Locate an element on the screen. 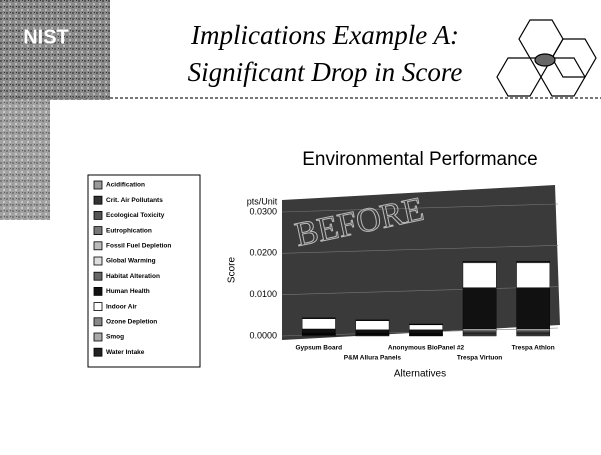  legend-label: Indoor Air is located at coordinates (121, 306).